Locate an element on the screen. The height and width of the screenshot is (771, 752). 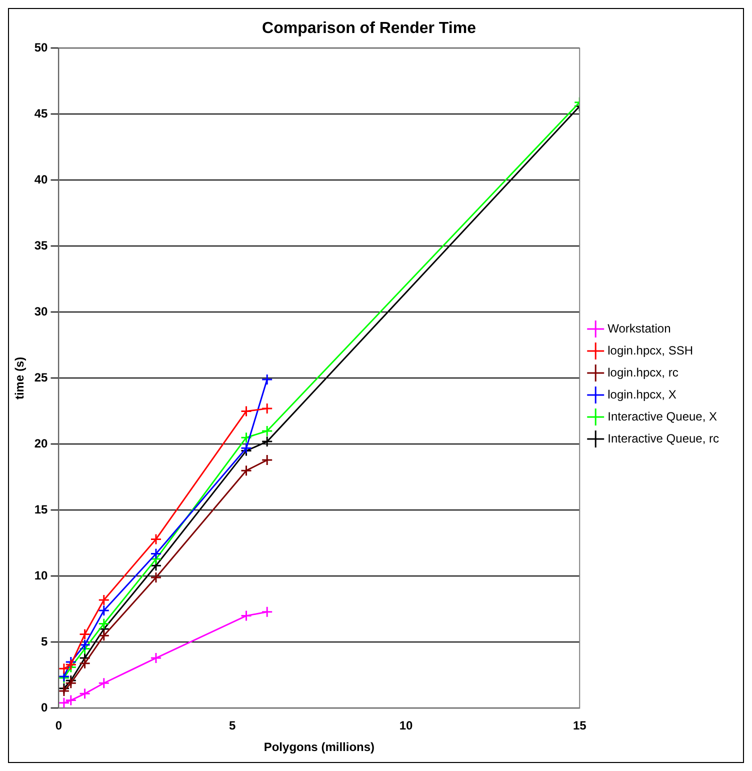
y-tick-label: 25 is located at coordinates (41, 377).